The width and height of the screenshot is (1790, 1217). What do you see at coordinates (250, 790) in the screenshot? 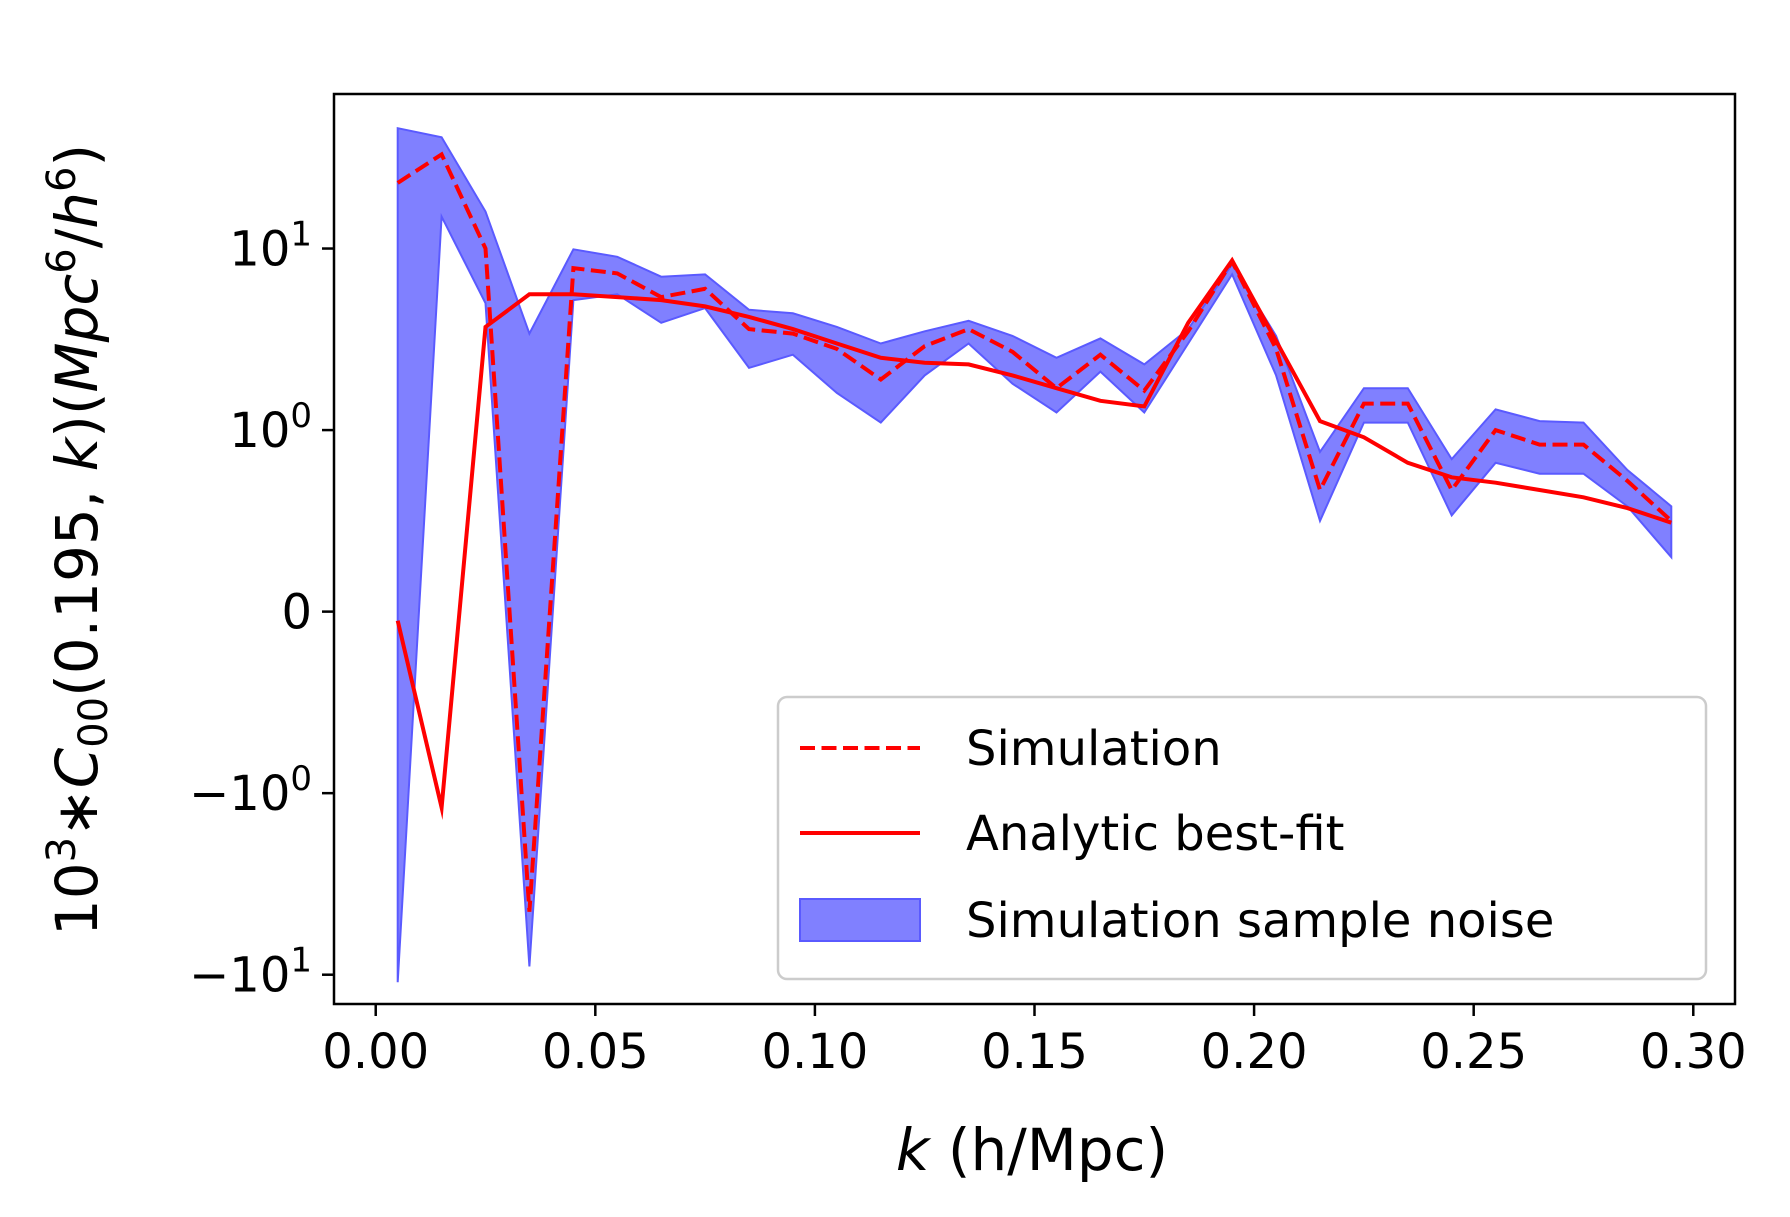
I see `y-tick-label: −100` at bounding box center [250, 790].